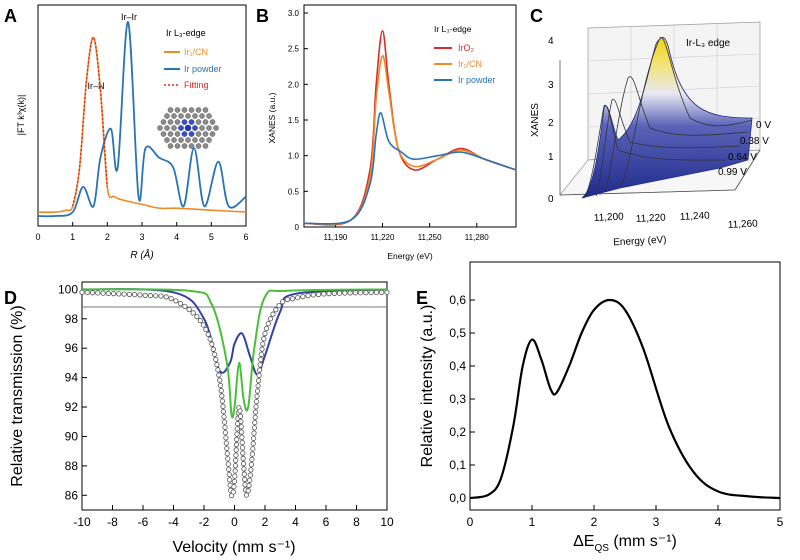  What do you see at coordinates (10, 298) in the screenshot?
I see `panel-letter-d: D` at bounding box center [10, 298].